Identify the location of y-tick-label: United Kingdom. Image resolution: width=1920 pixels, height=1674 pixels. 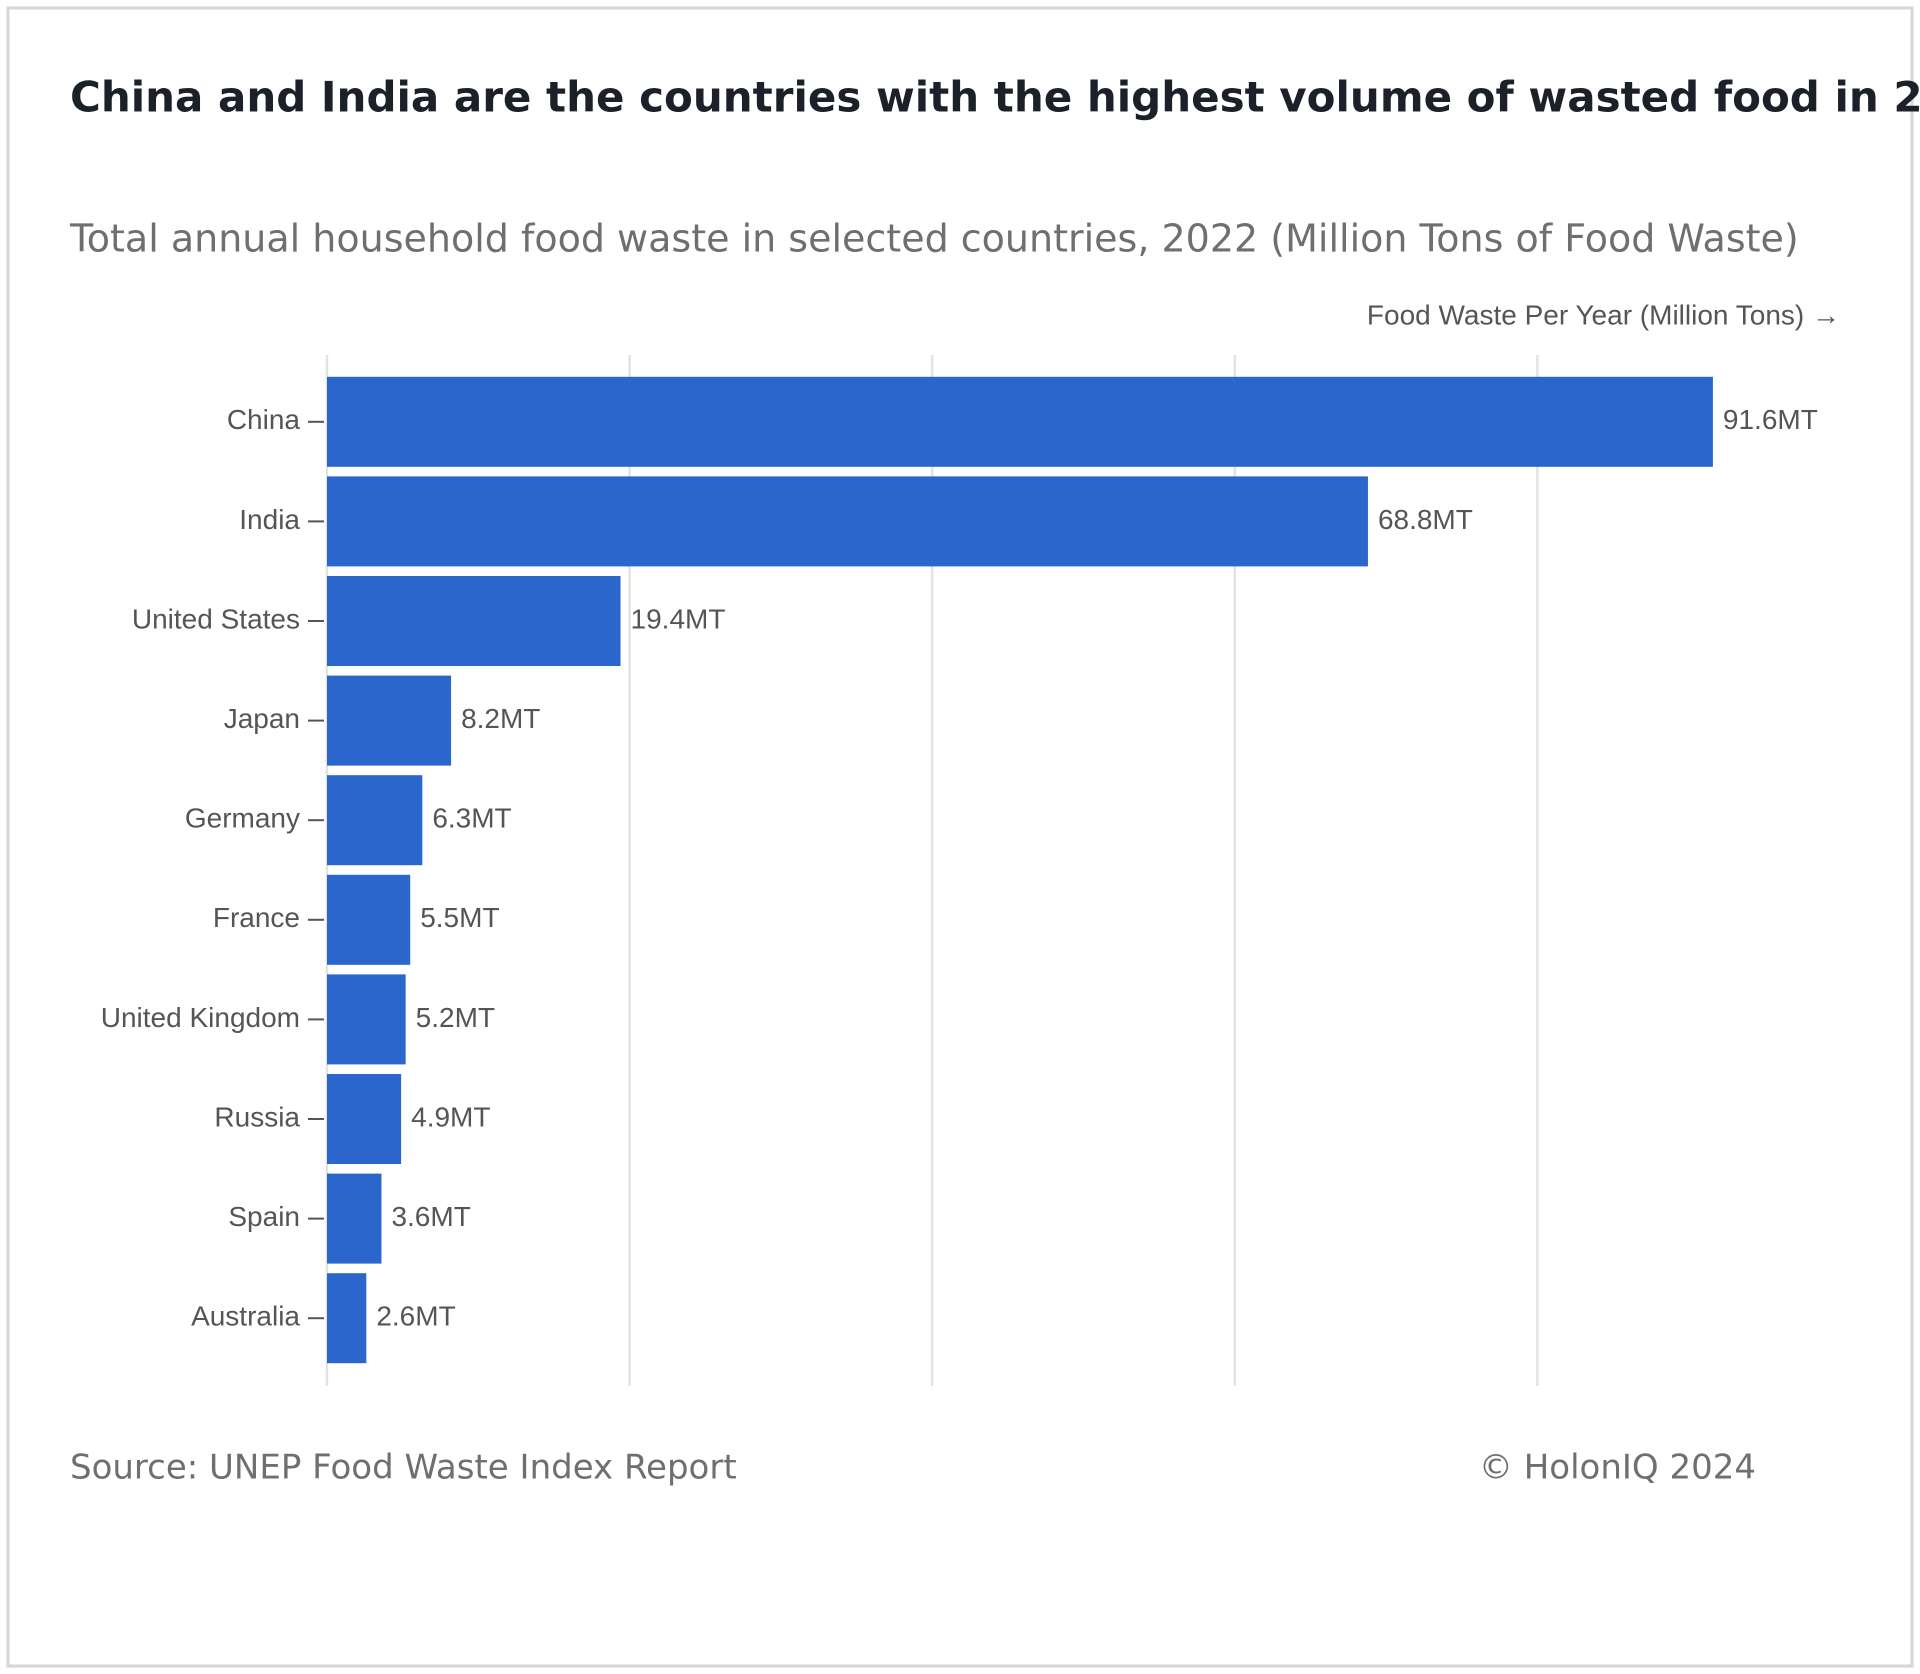
(200, 1017).